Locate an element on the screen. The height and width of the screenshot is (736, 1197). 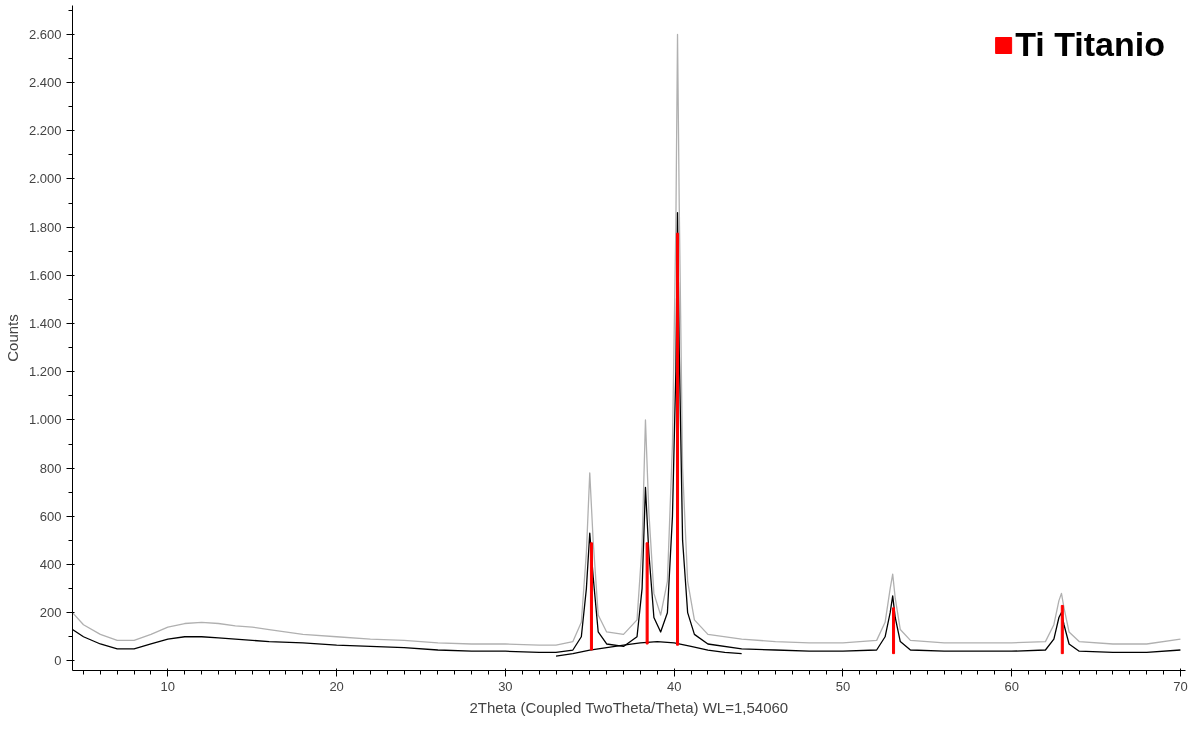
x-axis-title: 2Theta (Coupled TwoTheta/Theta) WL=1,54060 is located at coordinates (629, 707).